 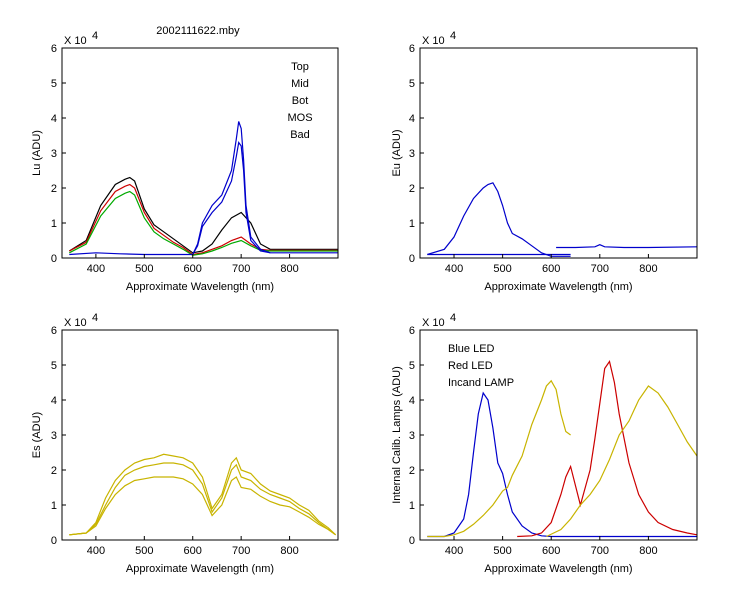 I want to click on legend-entry-mid: Mid, so click(x=300, y=84).